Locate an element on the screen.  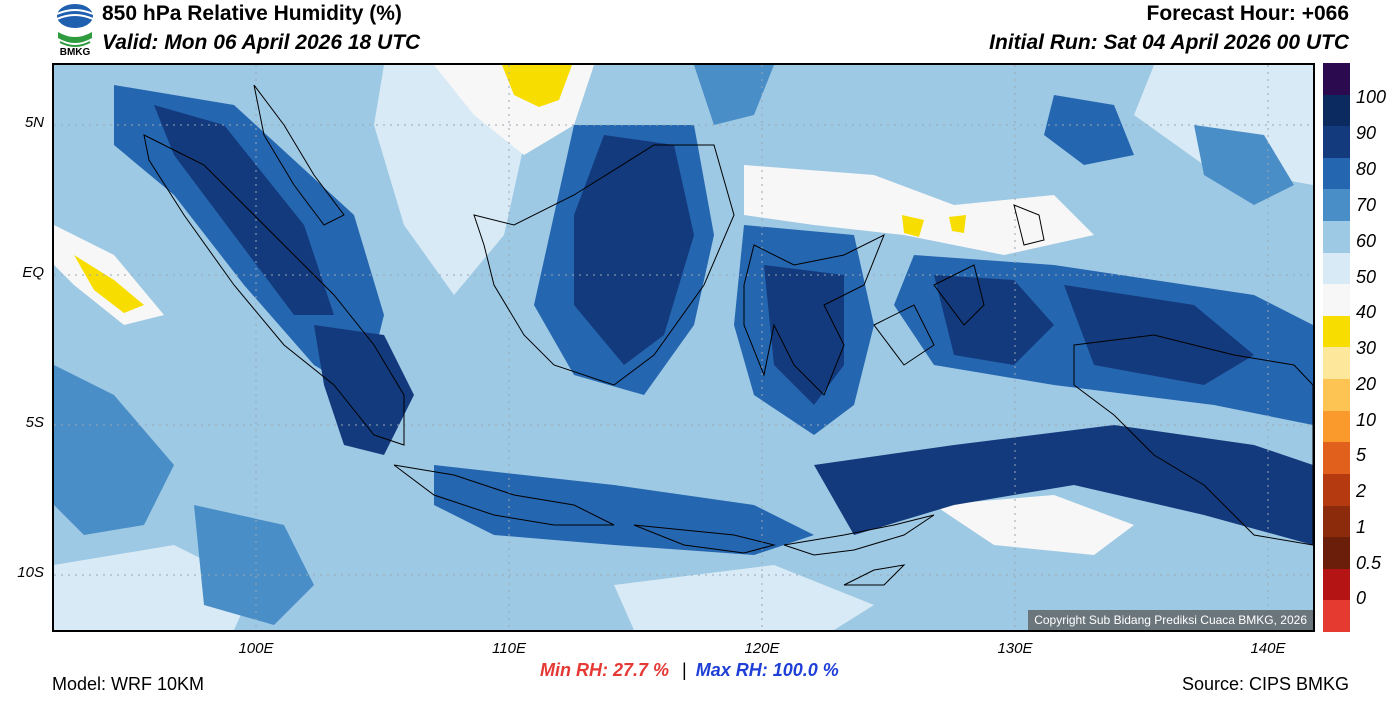
lon-label-130e: 130E is located at coordinates (1015, 648).